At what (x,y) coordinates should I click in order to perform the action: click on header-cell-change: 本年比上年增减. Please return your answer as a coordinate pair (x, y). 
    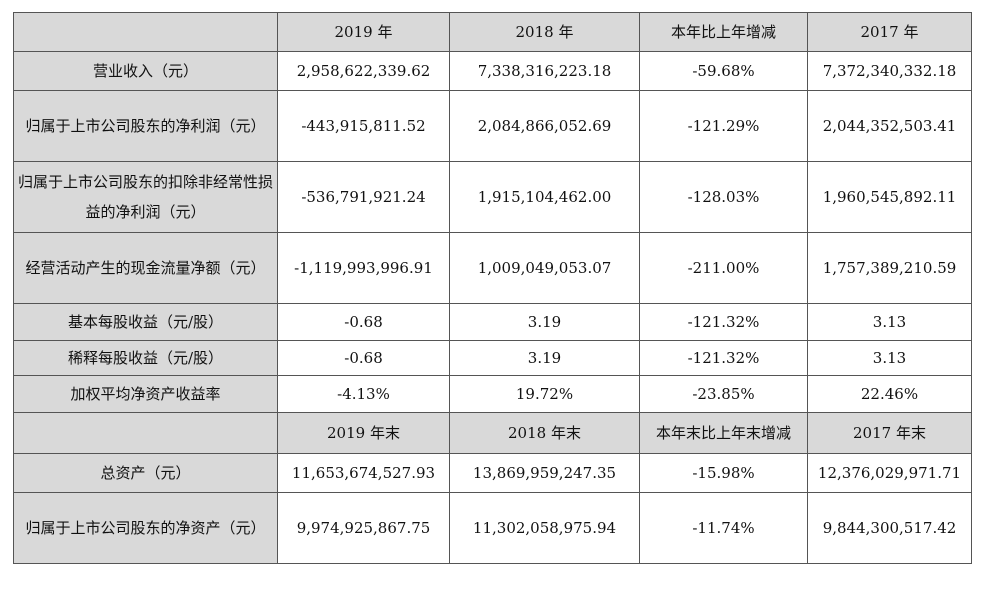
    Looking at the image, I should click on (723, 32).